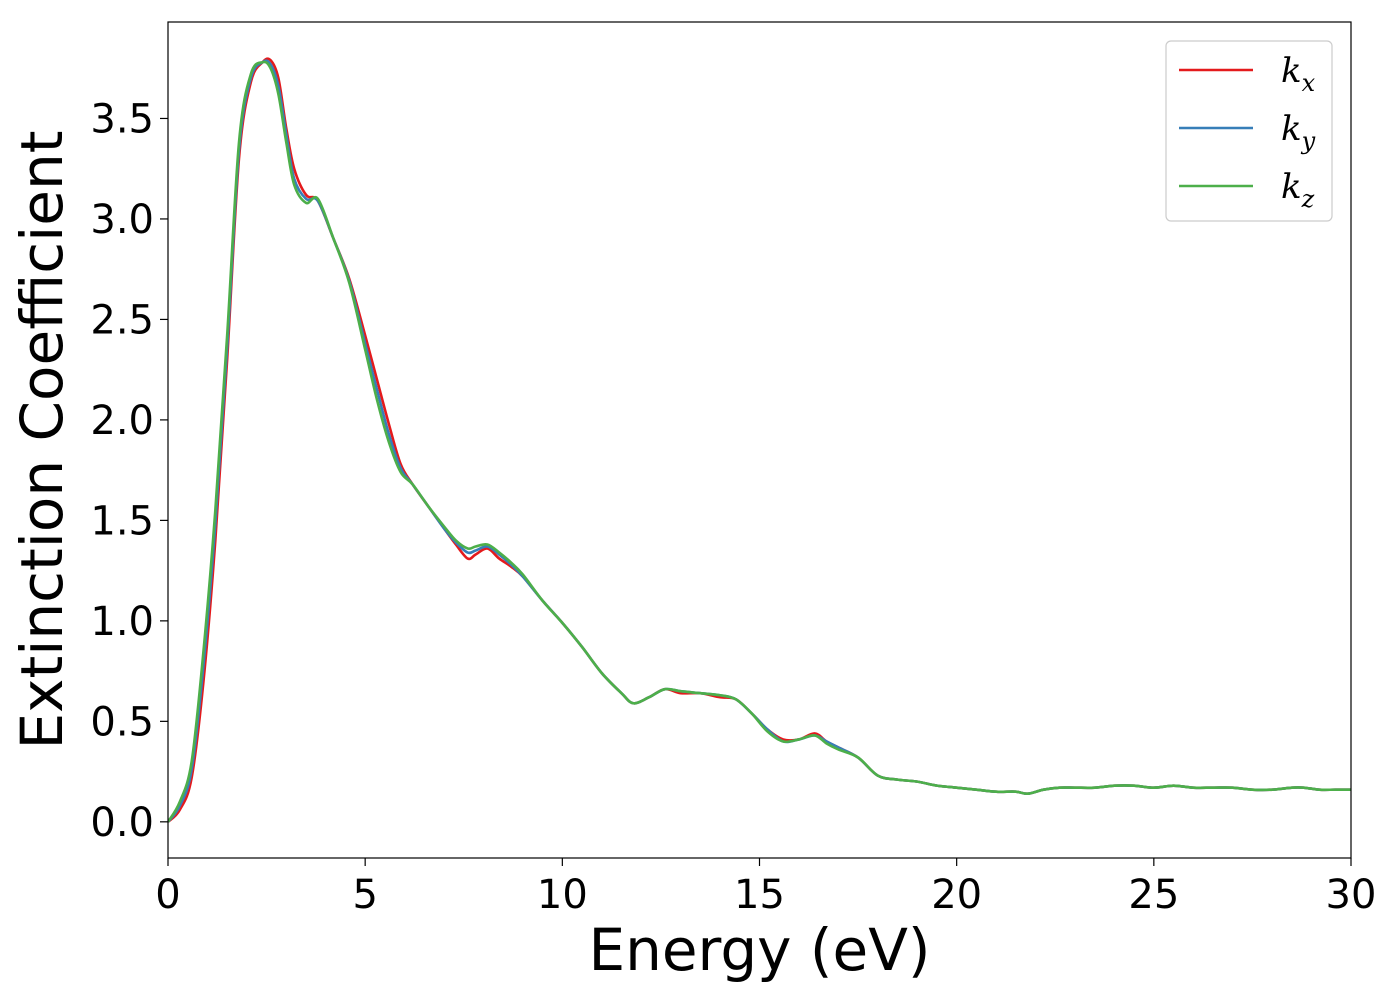 Image resolution: width=1400 pixels, height=1005 pixels. Describe the element at coordinates (122, 722) in the screenshot. I see `y-tick-label: 0.5` at that location.